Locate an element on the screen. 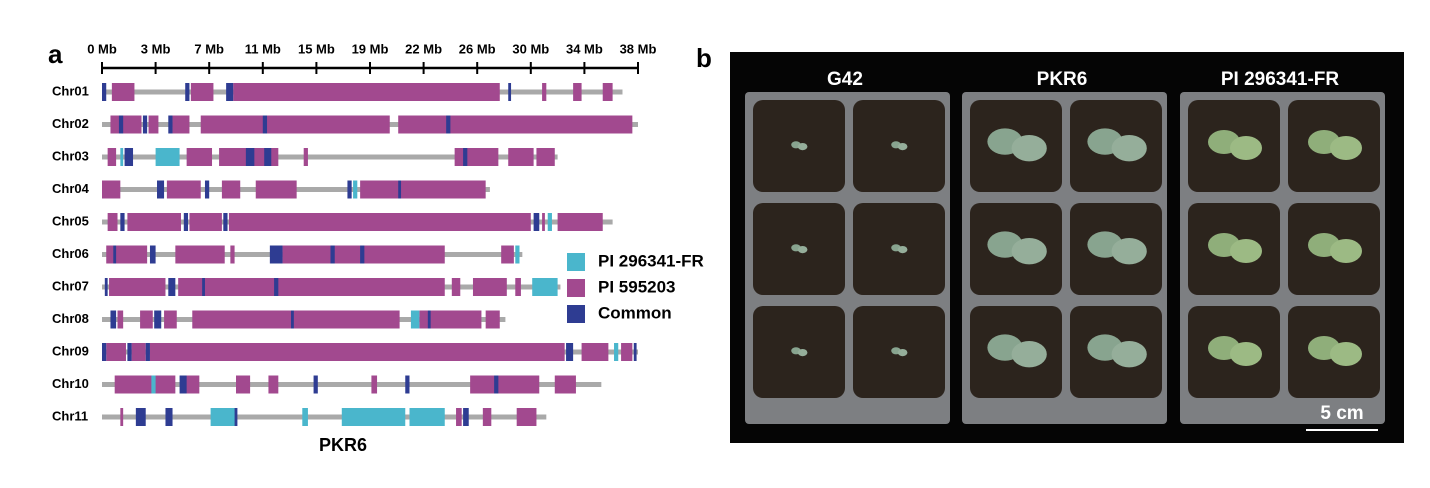 The height and width of the screenshot is (488, 1430). panel-label: a is located at coordinates (55, 54).